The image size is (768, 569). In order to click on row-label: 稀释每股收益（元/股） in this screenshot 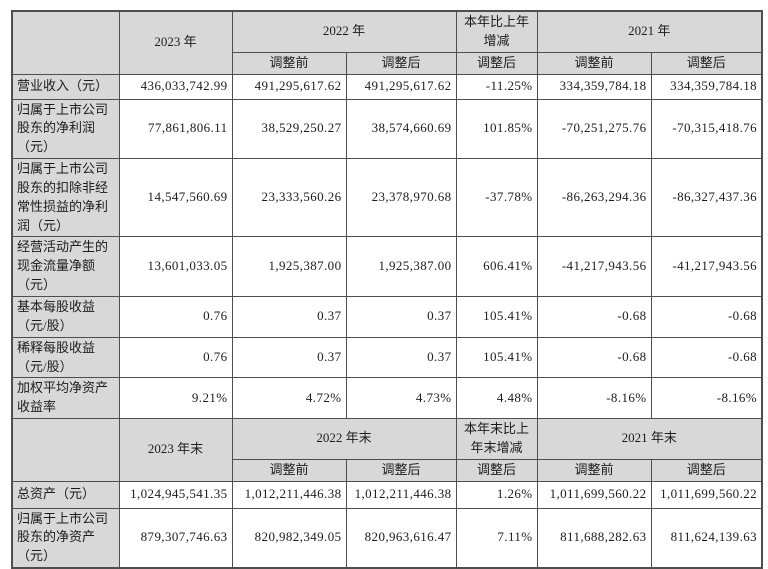, I will do `click(65, 357)`.